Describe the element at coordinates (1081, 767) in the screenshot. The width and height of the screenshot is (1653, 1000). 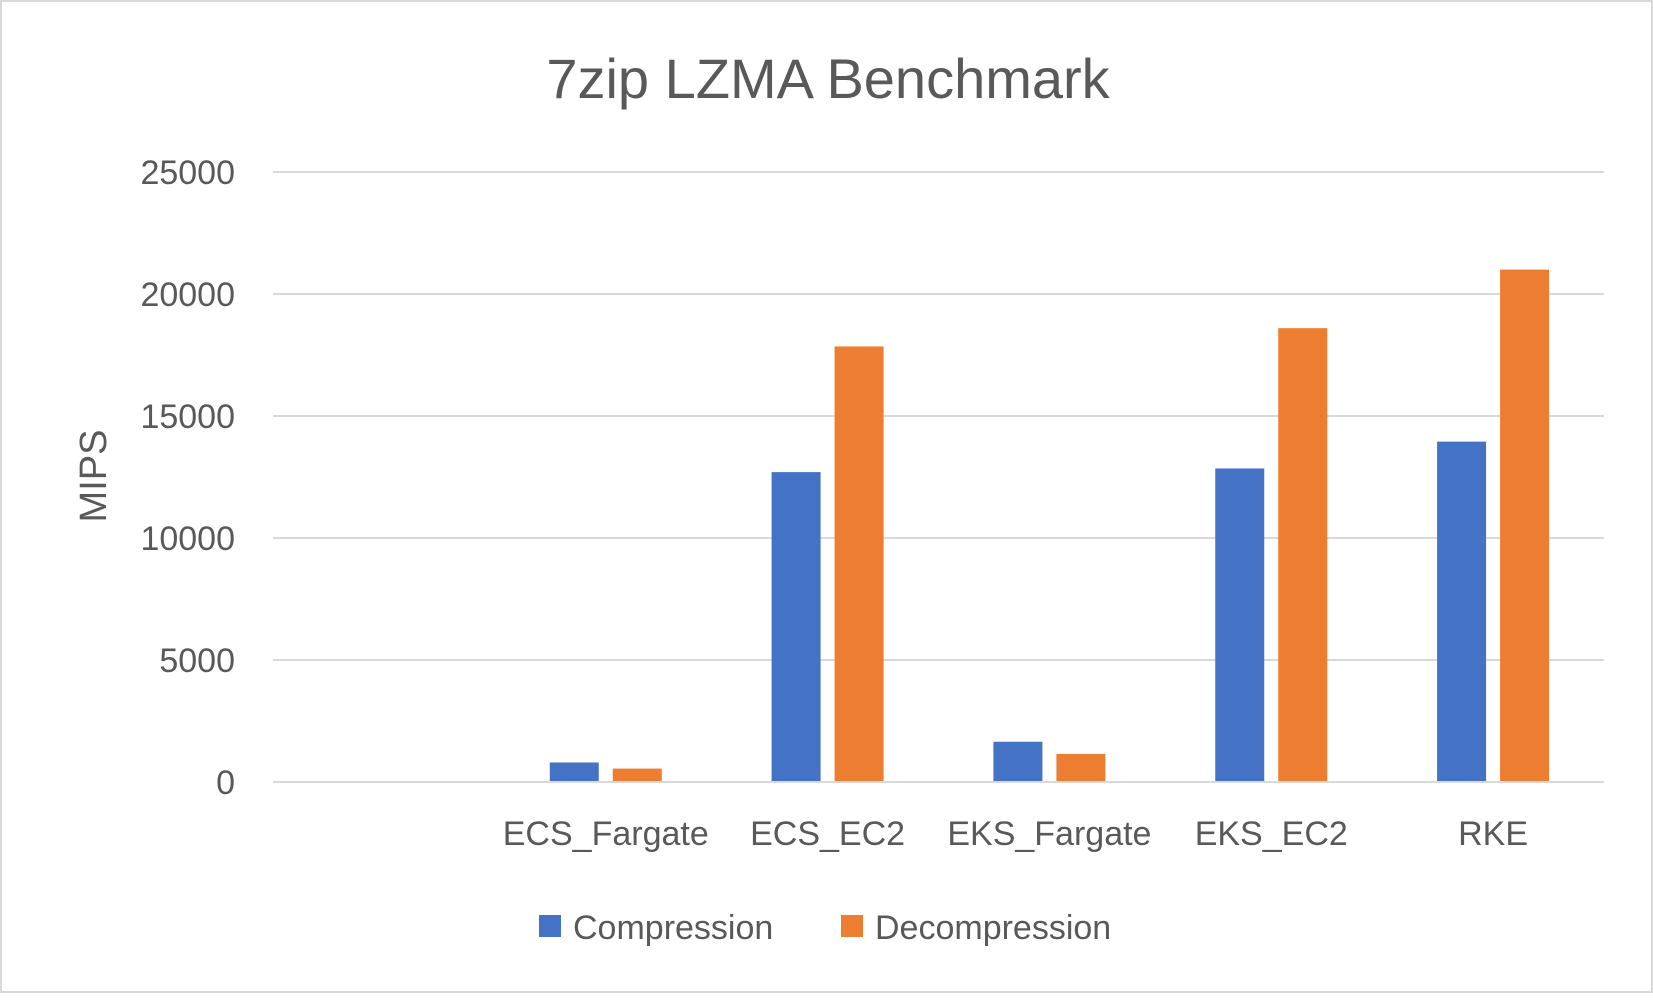
I see `bar-decompression-eks-fargate` at that location.